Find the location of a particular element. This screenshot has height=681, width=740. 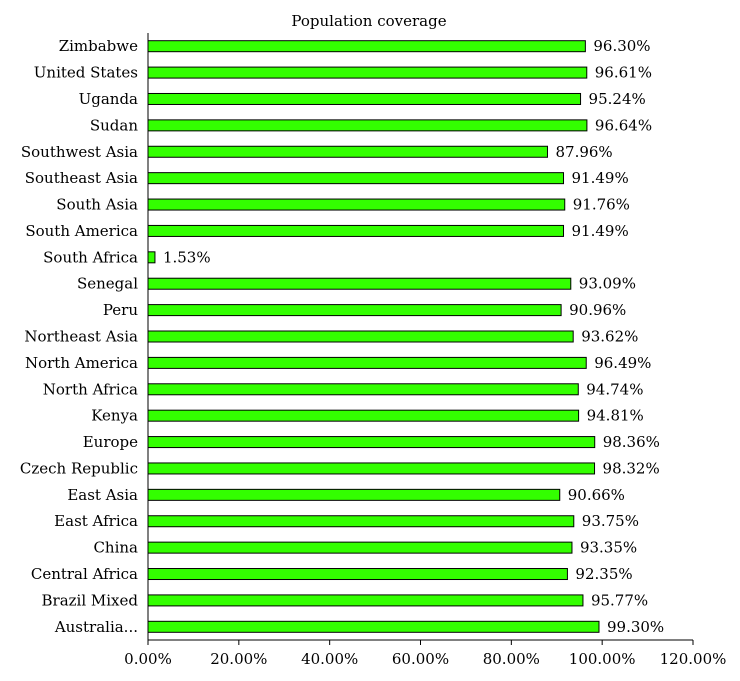

x-tick-label: 80.00% is located at coordinates (511, 659).